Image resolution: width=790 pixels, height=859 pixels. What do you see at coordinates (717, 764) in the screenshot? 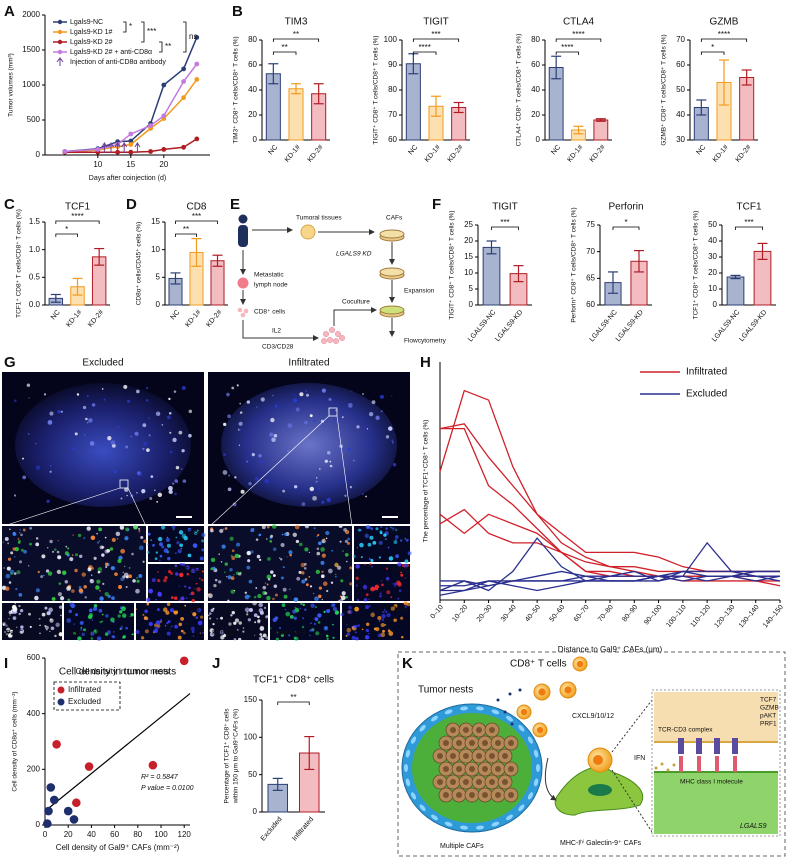
I see `mhc` at bounding box center [717, 764].